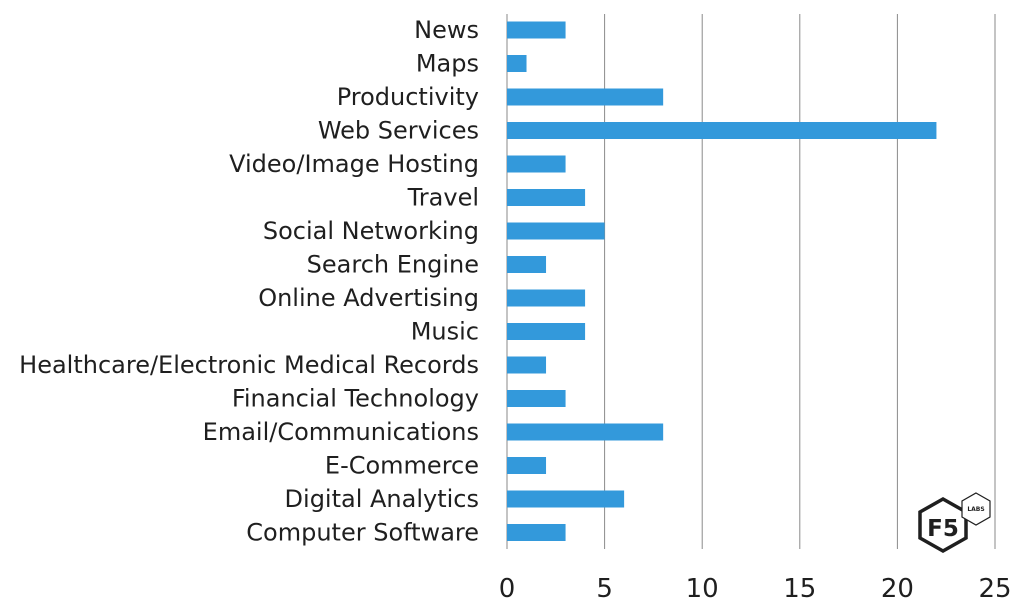 Image resolution: width=1024 pixels, height=613 pixels. Describe the element at coordinates (445, 332) in the screenshot. I see `category-label: Music` at that location.